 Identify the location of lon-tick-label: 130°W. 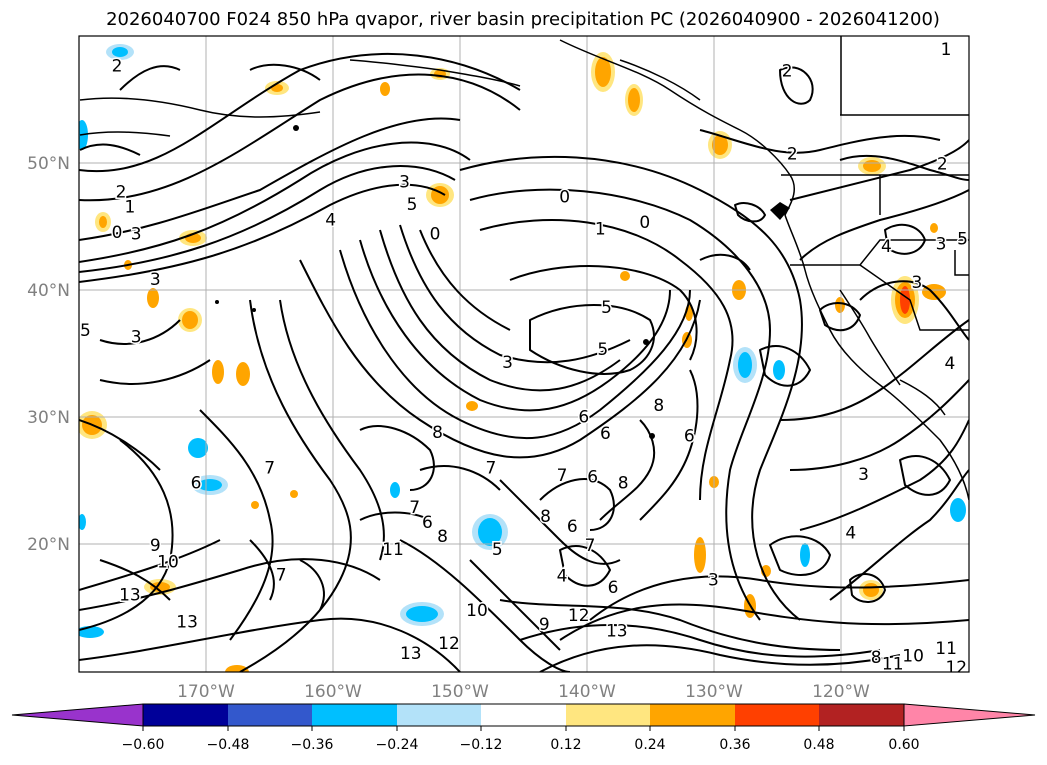
(714, 692).